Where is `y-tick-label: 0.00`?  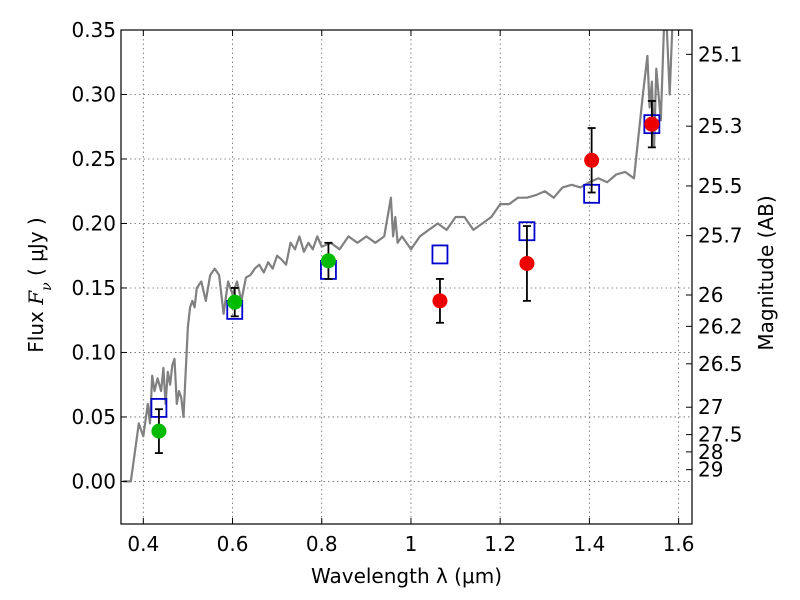 y-tick-label: 0.00 is located at coordinates (93, 481).